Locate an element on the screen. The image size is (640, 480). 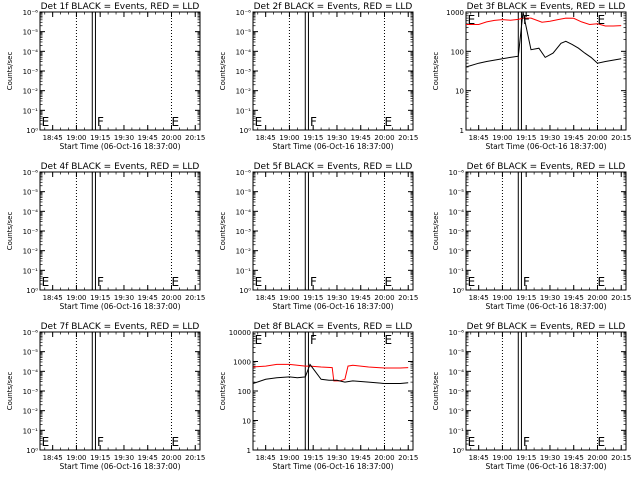
panel-title: Det 8f BLACK = Events, RED = LLD is located at coordinates (333, 327).